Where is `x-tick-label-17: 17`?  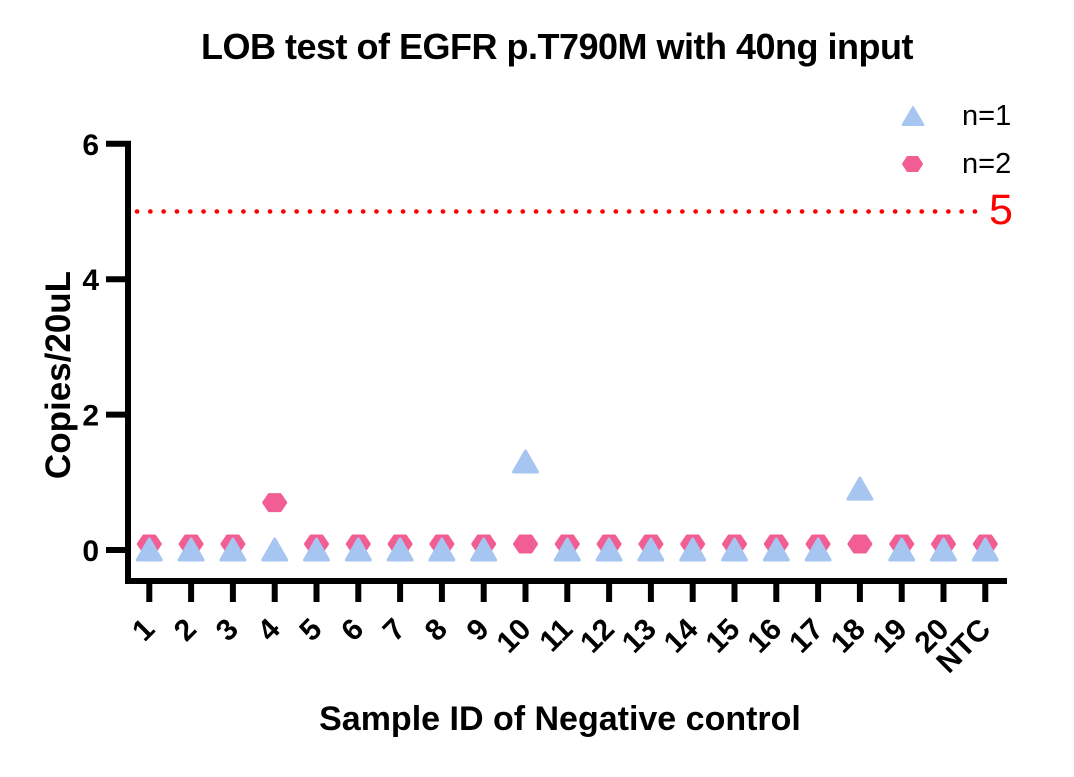
x-tick-label-17: 17 is located at coordinates (806, 636).